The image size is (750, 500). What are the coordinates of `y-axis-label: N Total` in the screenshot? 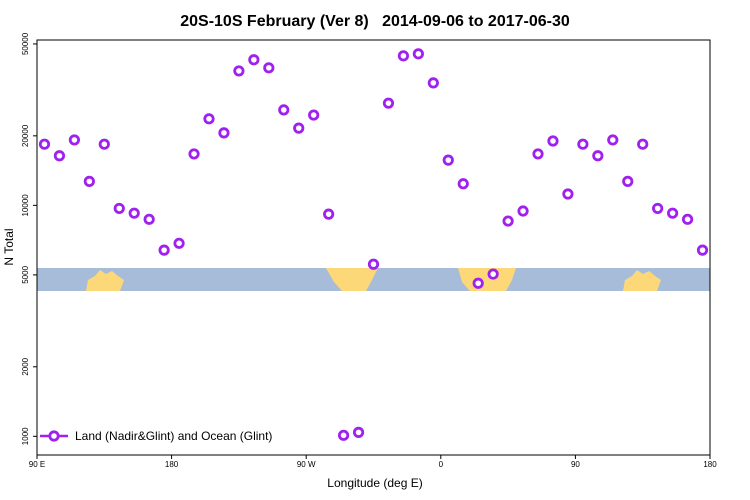 It's located at (9, 246).